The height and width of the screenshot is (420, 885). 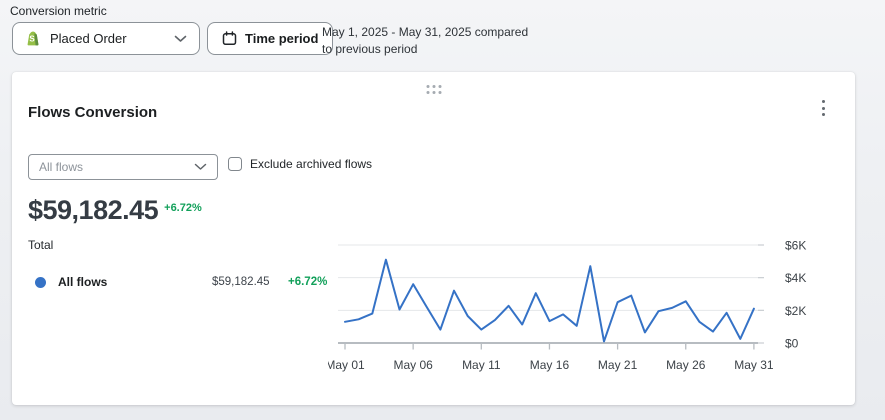 I want to click on svg-text: May 31, so click(x=754, y=365).